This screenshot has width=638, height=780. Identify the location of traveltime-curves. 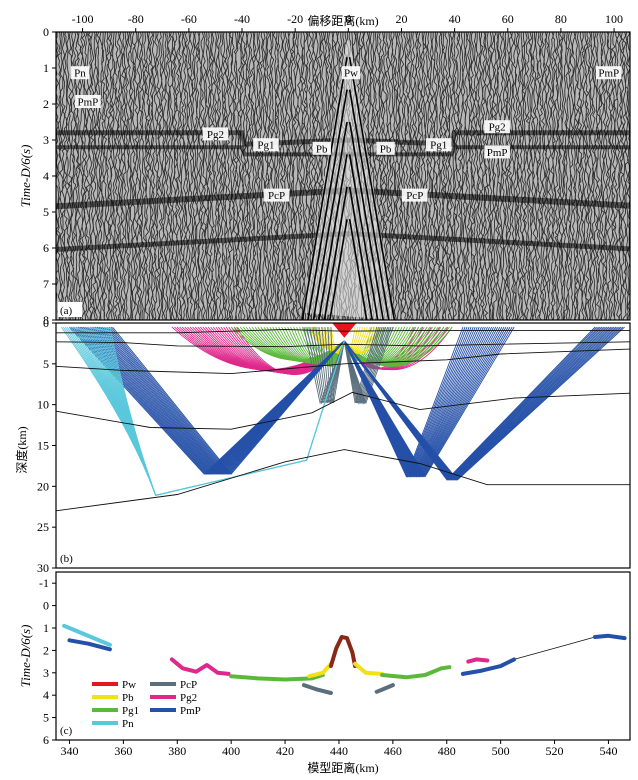
(344, 659).